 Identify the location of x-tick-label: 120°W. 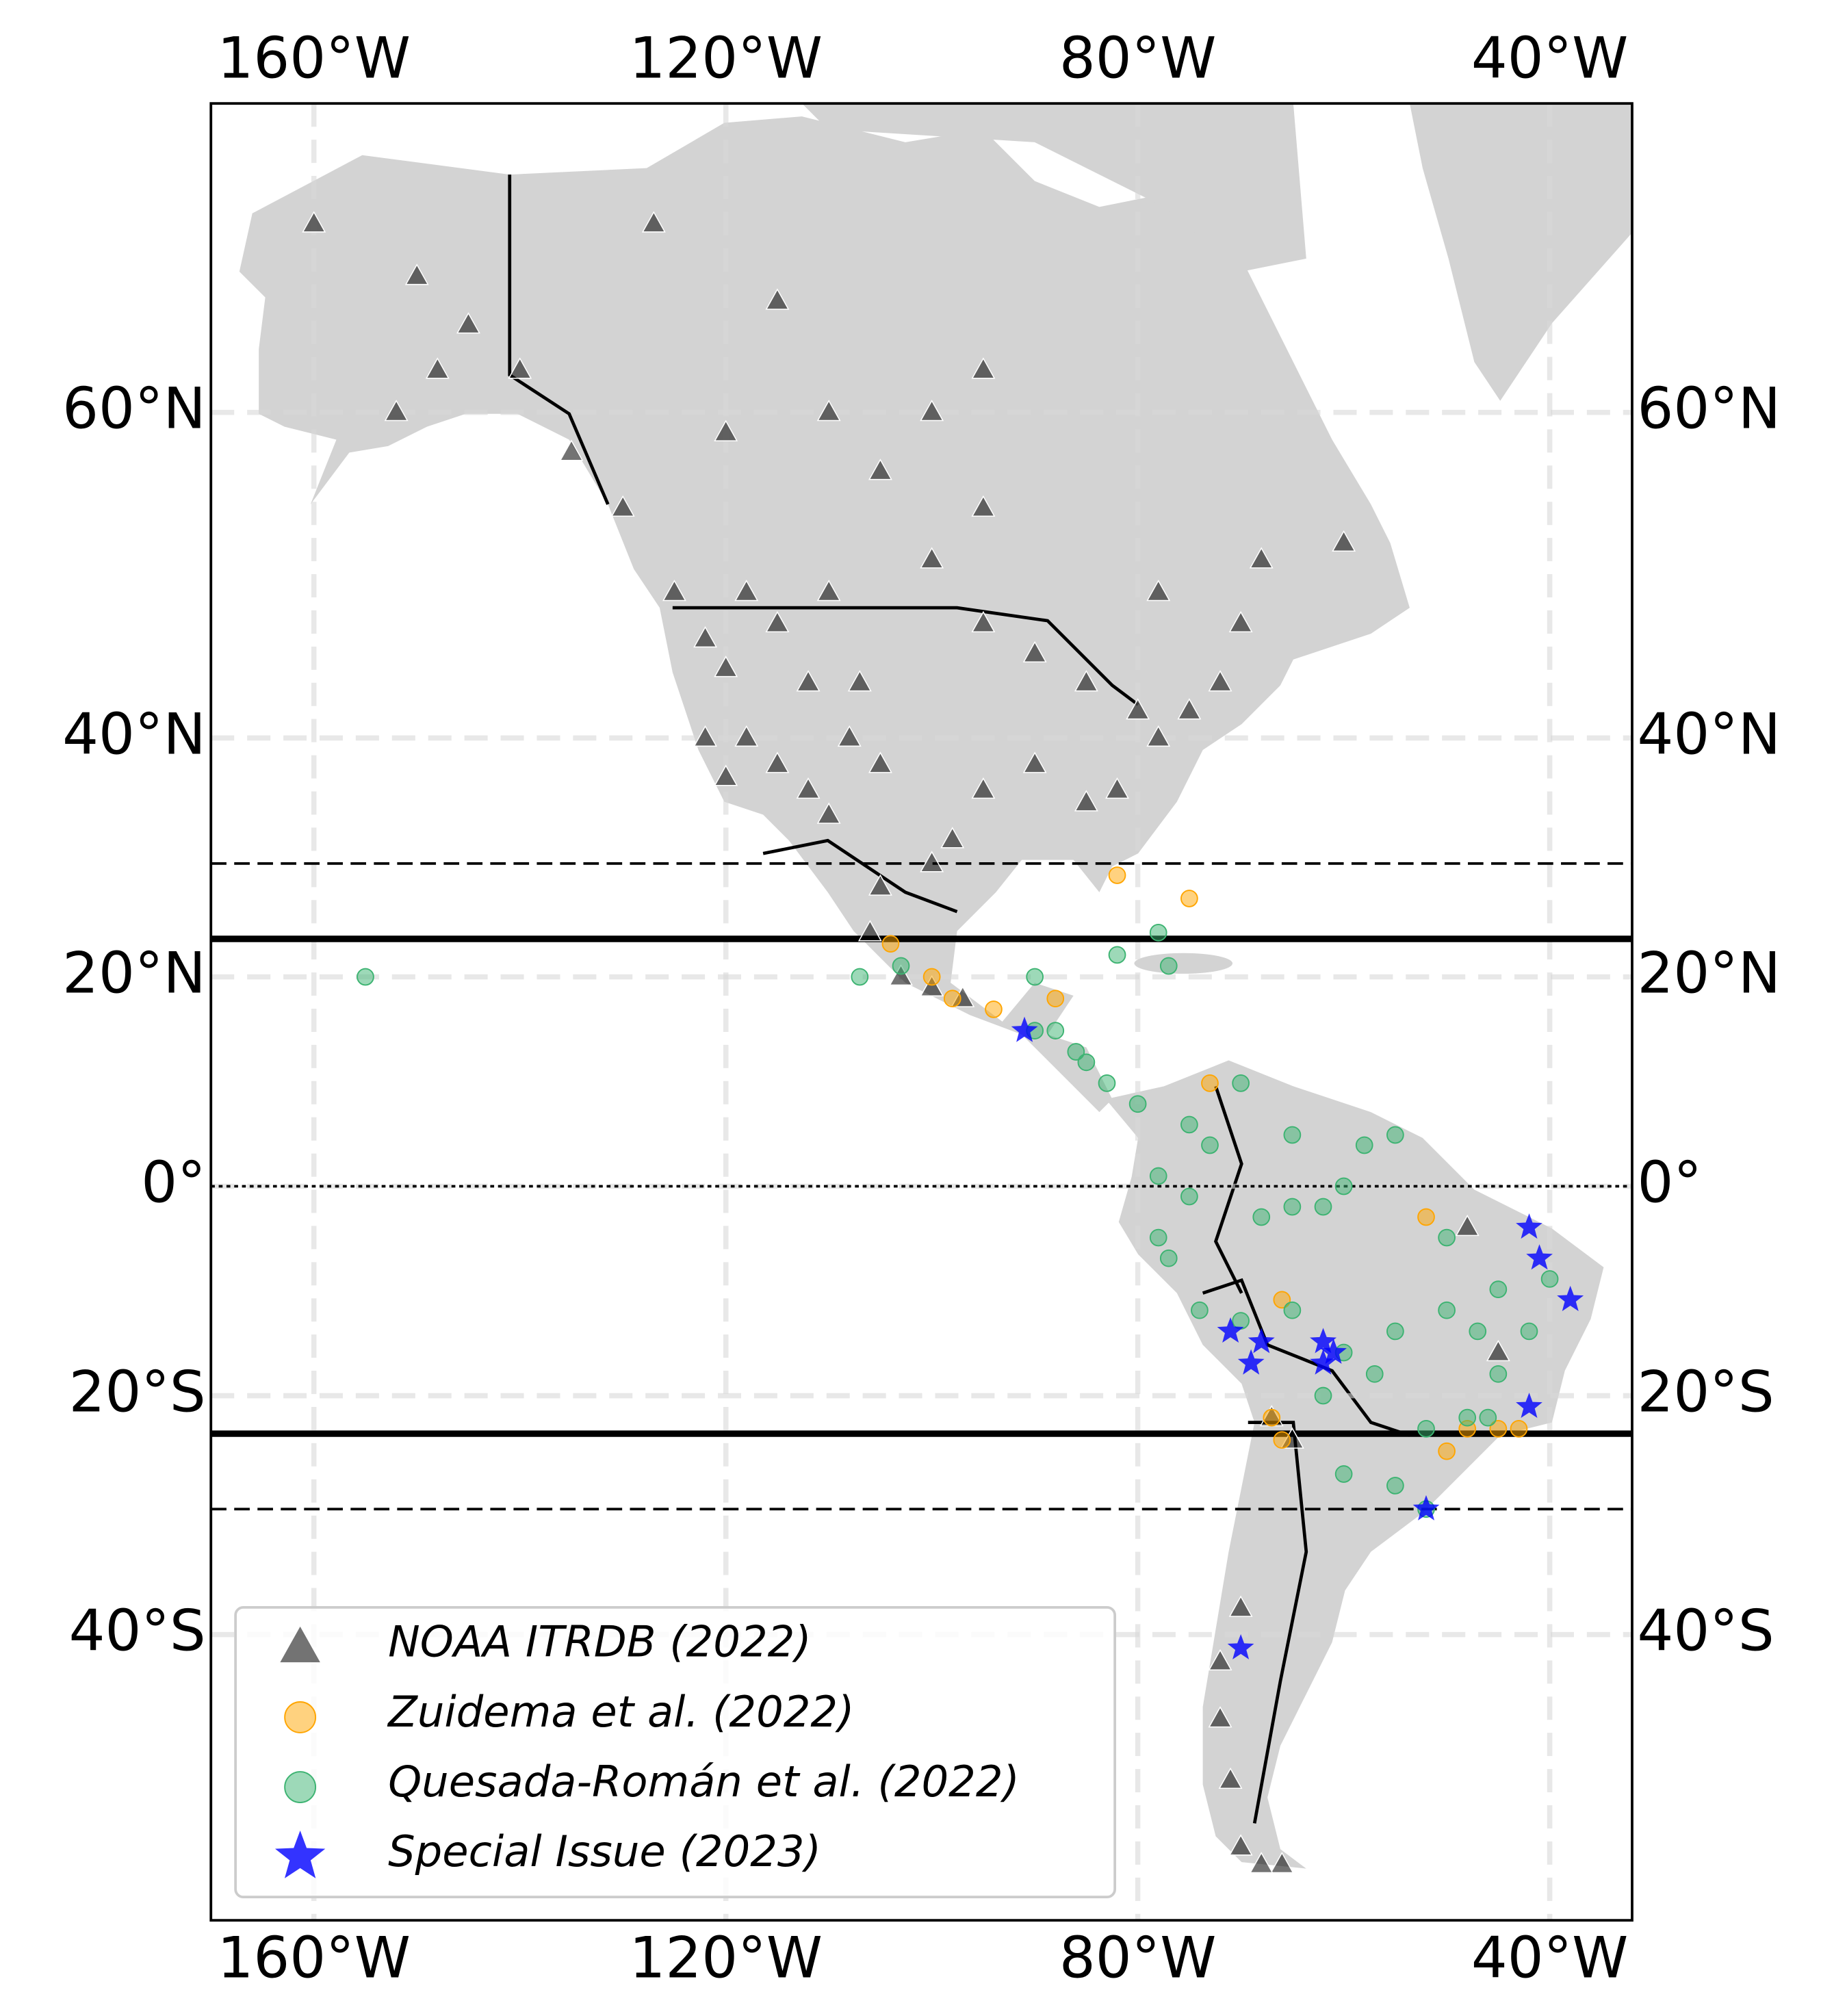
(725, 58).